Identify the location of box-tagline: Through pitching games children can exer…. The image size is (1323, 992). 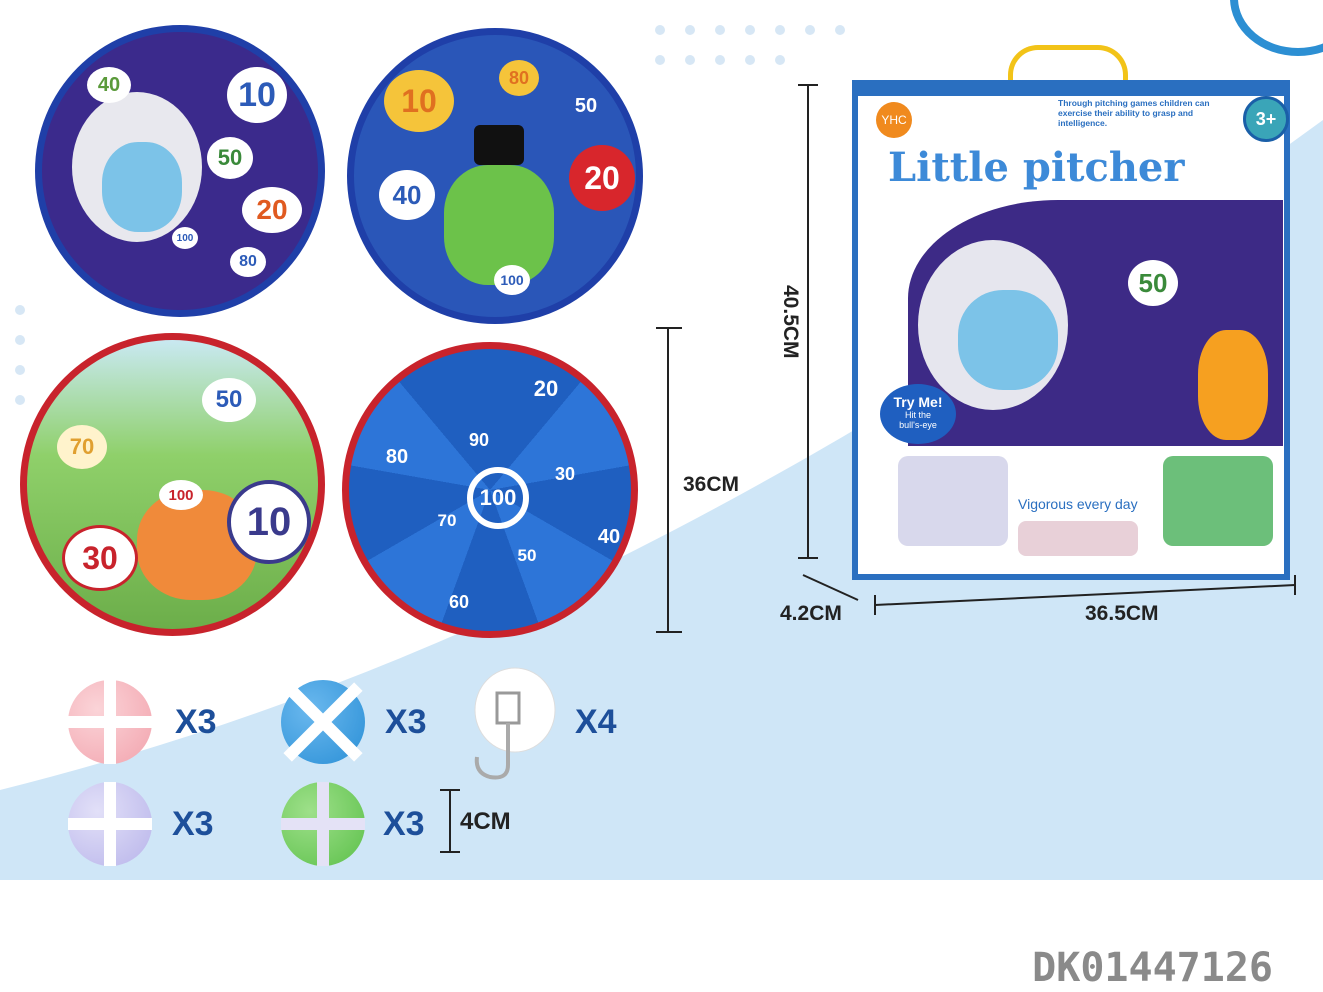
(1134, 113).